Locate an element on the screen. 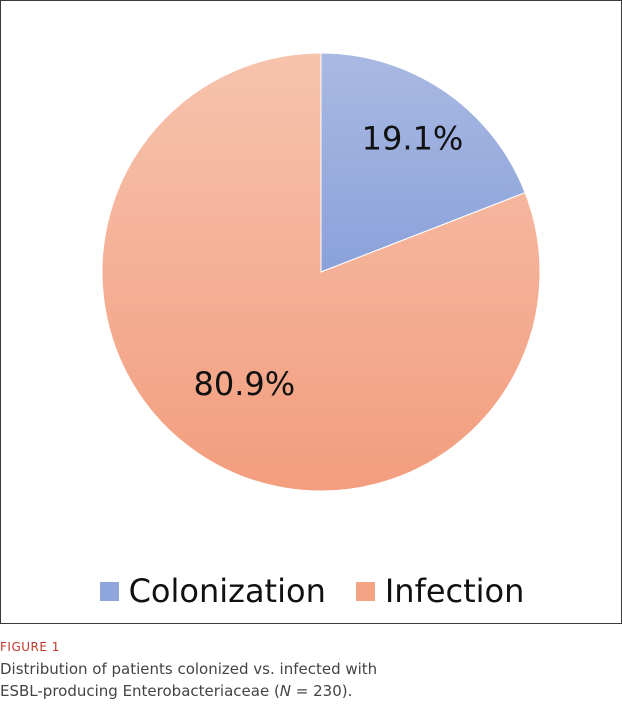  legend-swatch-colonization is located at coordinates (109, 591).